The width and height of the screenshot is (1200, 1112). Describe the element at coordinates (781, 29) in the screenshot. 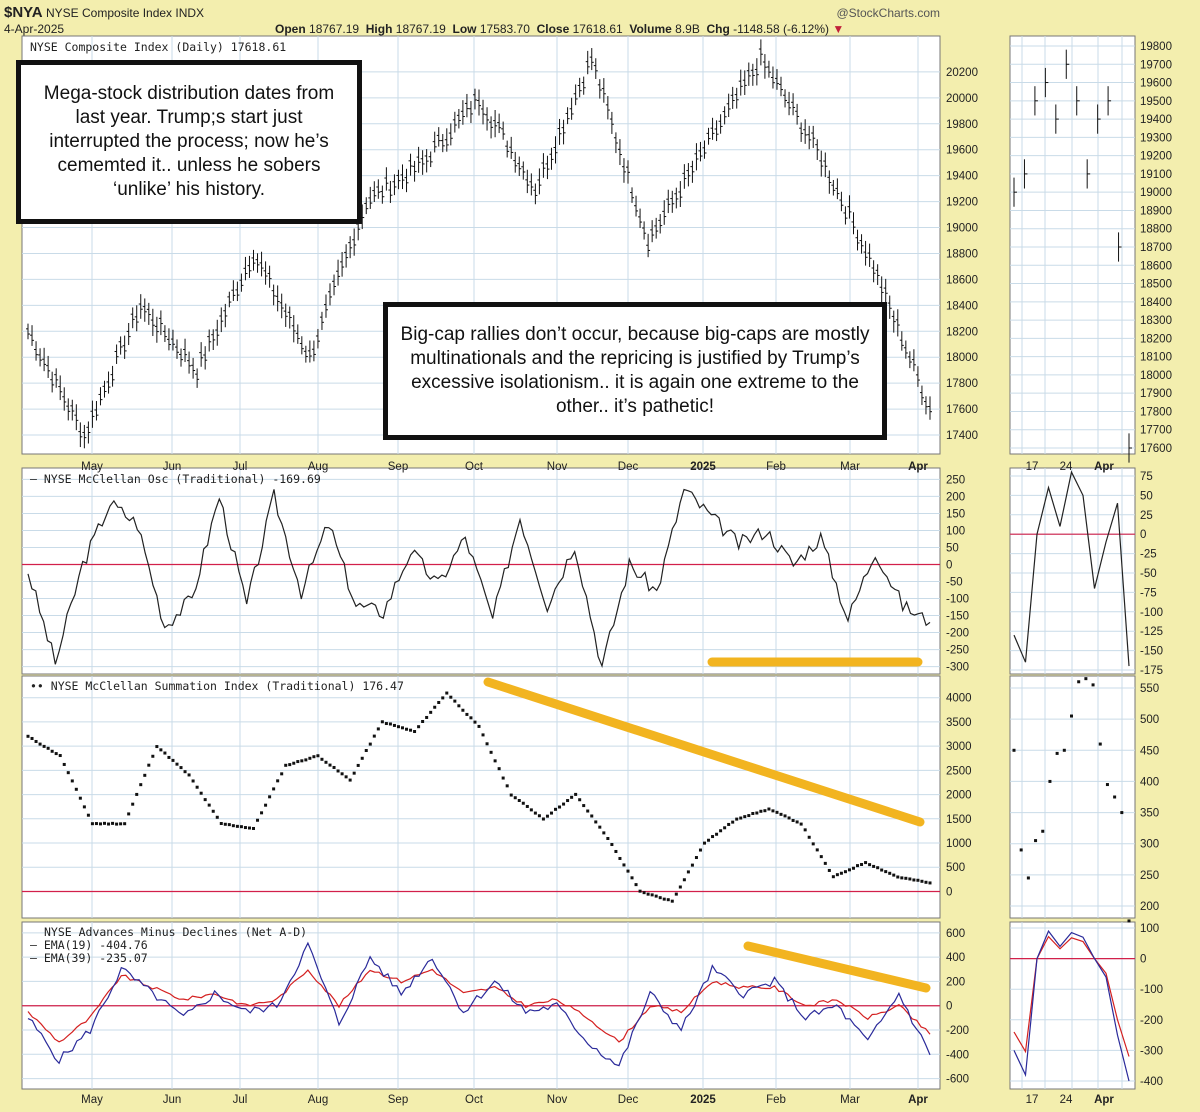

I see `chg-value: -1148.58 (-6.12%)` at that location.